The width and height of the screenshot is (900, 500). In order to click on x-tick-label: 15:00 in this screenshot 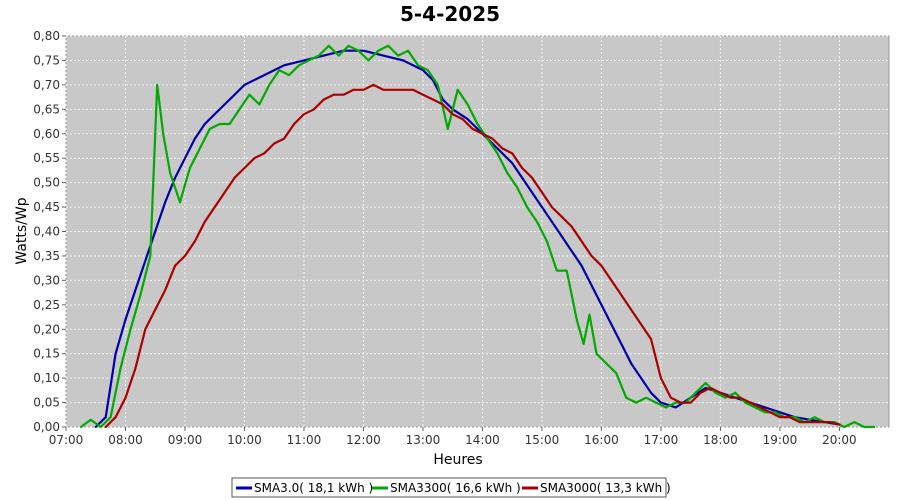, I will do `click(542, 440)`.